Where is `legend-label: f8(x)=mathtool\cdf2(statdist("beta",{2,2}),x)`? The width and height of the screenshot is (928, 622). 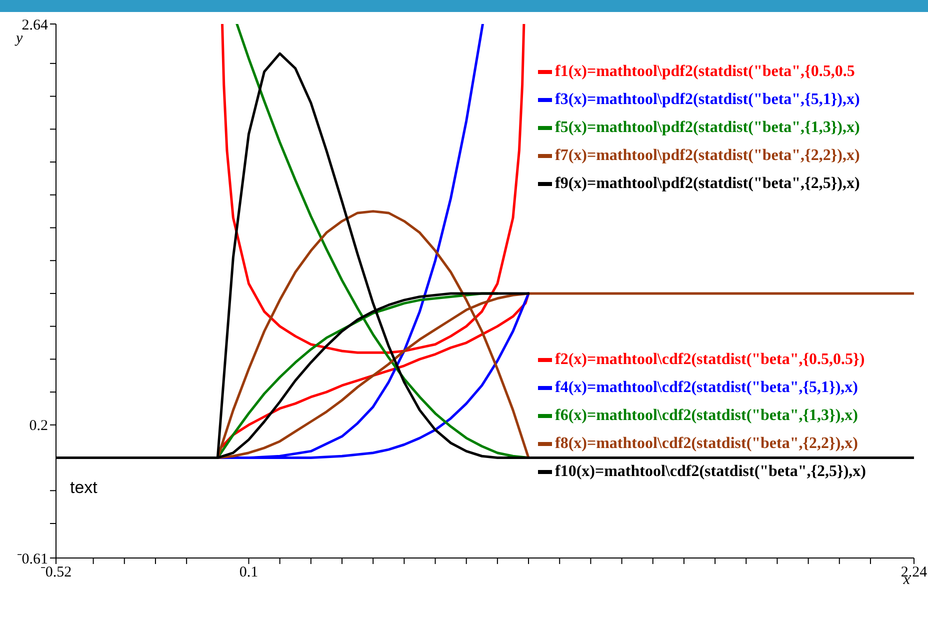 legend-label: f8(x)=mathtool\cdf2(statdist("beta",{2,2}),x) is located at coordinates (706, 444).